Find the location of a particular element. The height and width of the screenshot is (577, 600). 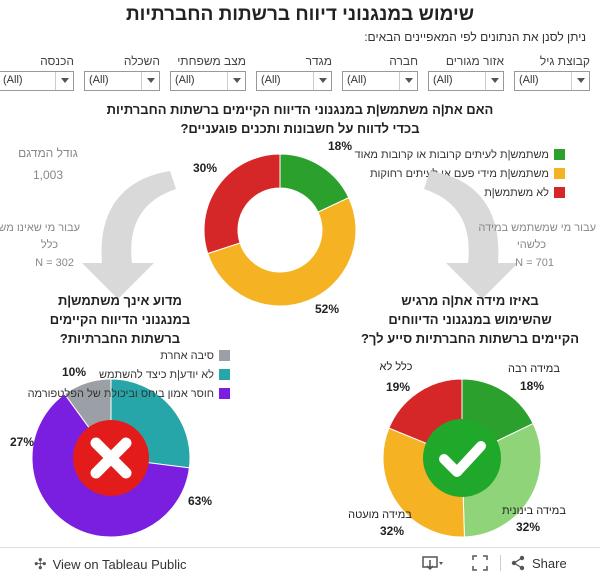

right-note: עבור מי שמשתמש במידה כלשהי N = 701 is located at coordinates (535, 245).